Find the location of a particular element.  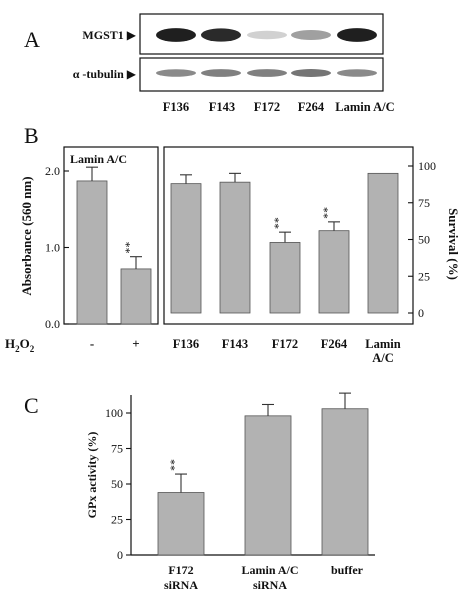

blot-lane-labels: F136 F143 F172 F264 Lamin A/C is located at coordinates (279, 107).